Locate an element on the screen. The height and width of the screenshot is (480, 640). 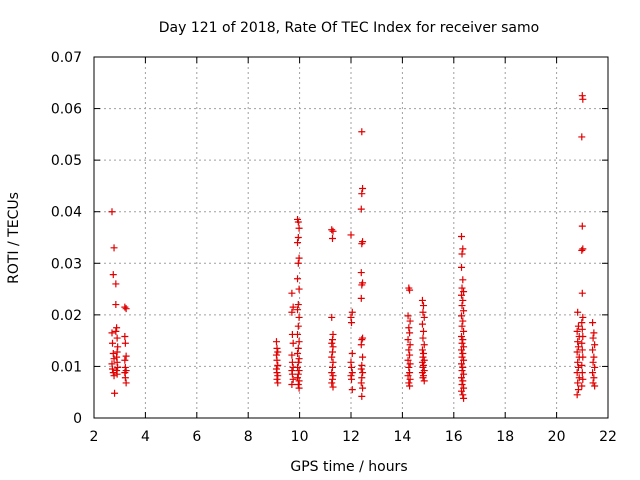
x-tick-label: 20 is located at coordinates (557, 437).